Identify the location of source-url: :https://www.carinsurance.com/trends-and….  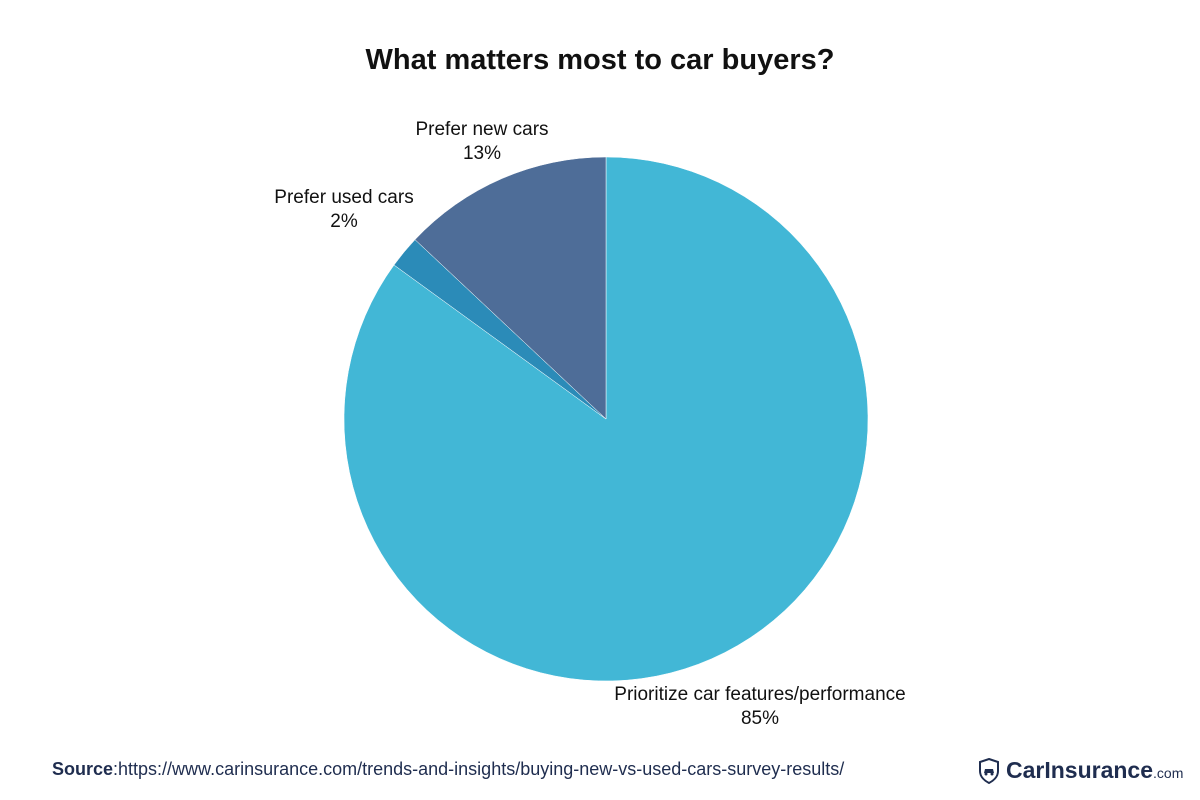
(479, 769).